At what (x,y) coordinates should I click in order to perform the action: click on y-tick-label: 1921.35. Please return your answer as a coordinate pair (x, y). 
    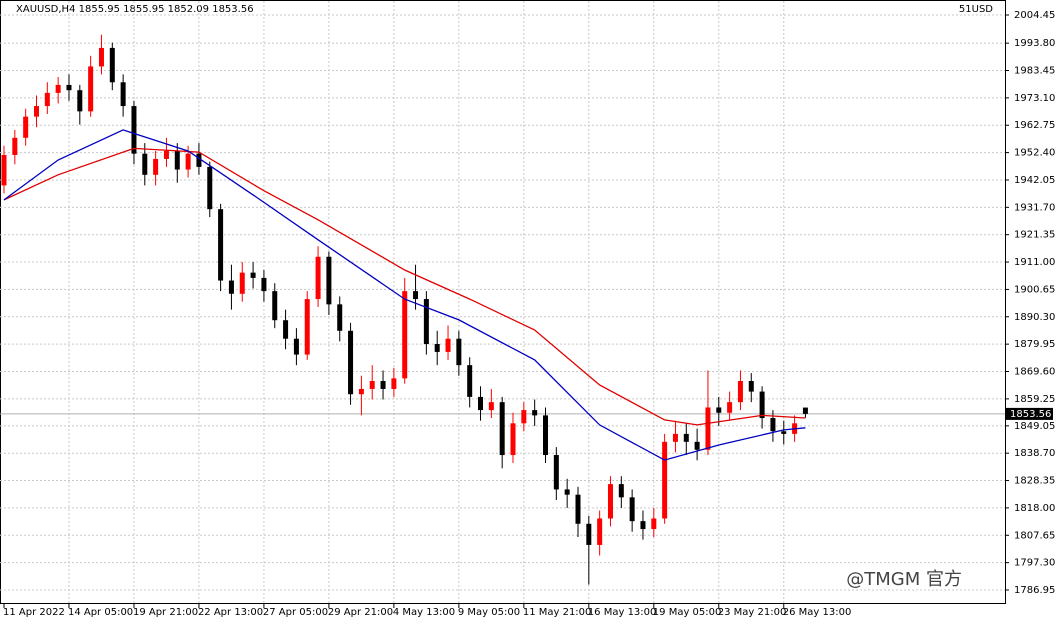
    Looking at the image, I should click on (1034, 235).